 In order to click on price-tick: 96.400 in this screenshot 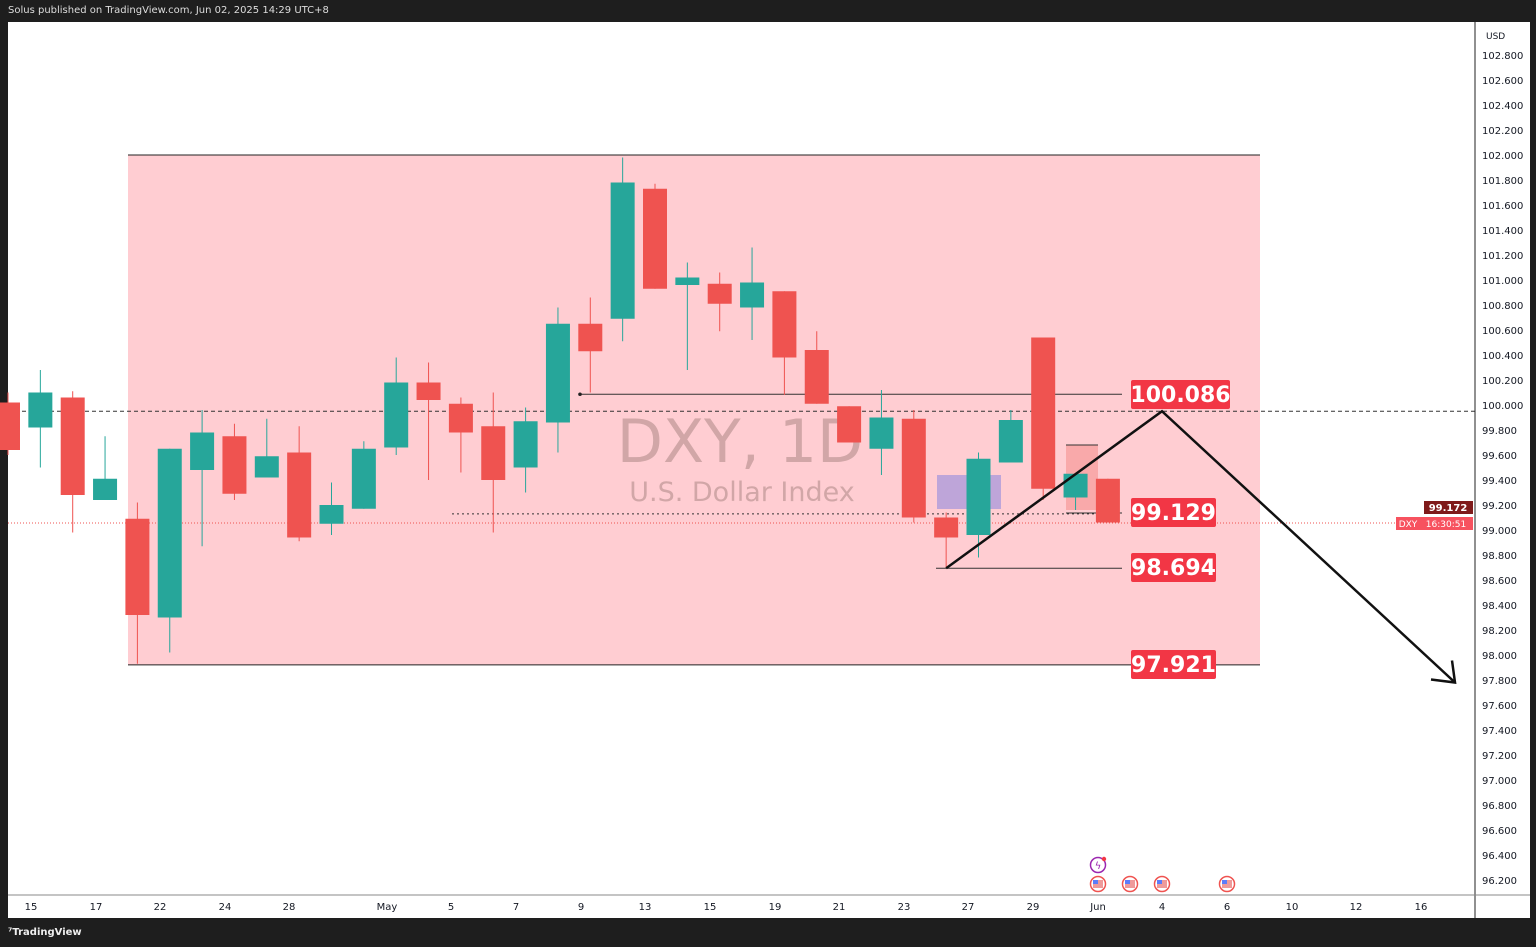, I will do `click(1499, 856)`.